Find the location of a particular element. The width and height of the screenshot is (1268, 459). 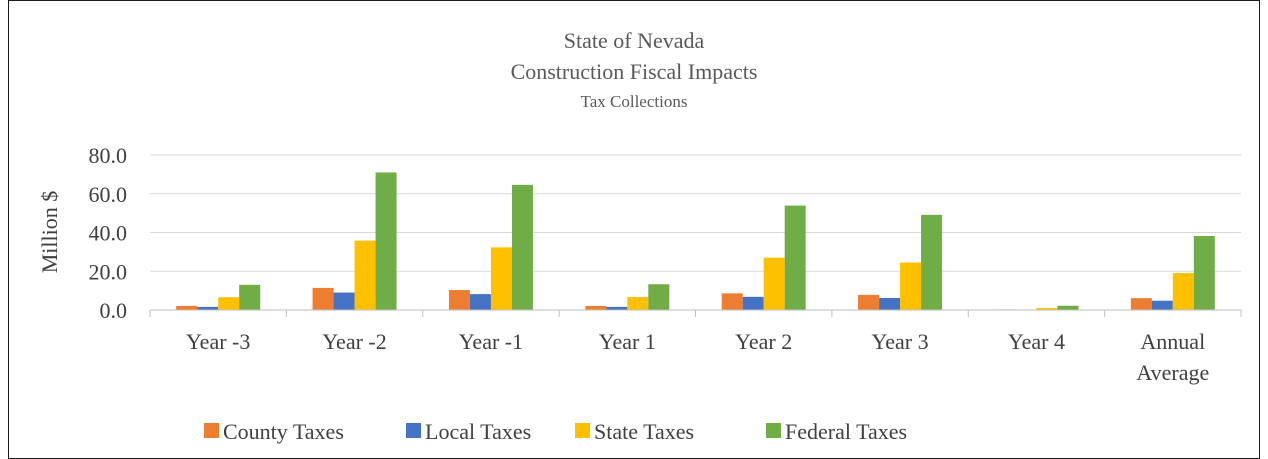

y-tick-label: 80.0 is located at coordinates (108, 155).